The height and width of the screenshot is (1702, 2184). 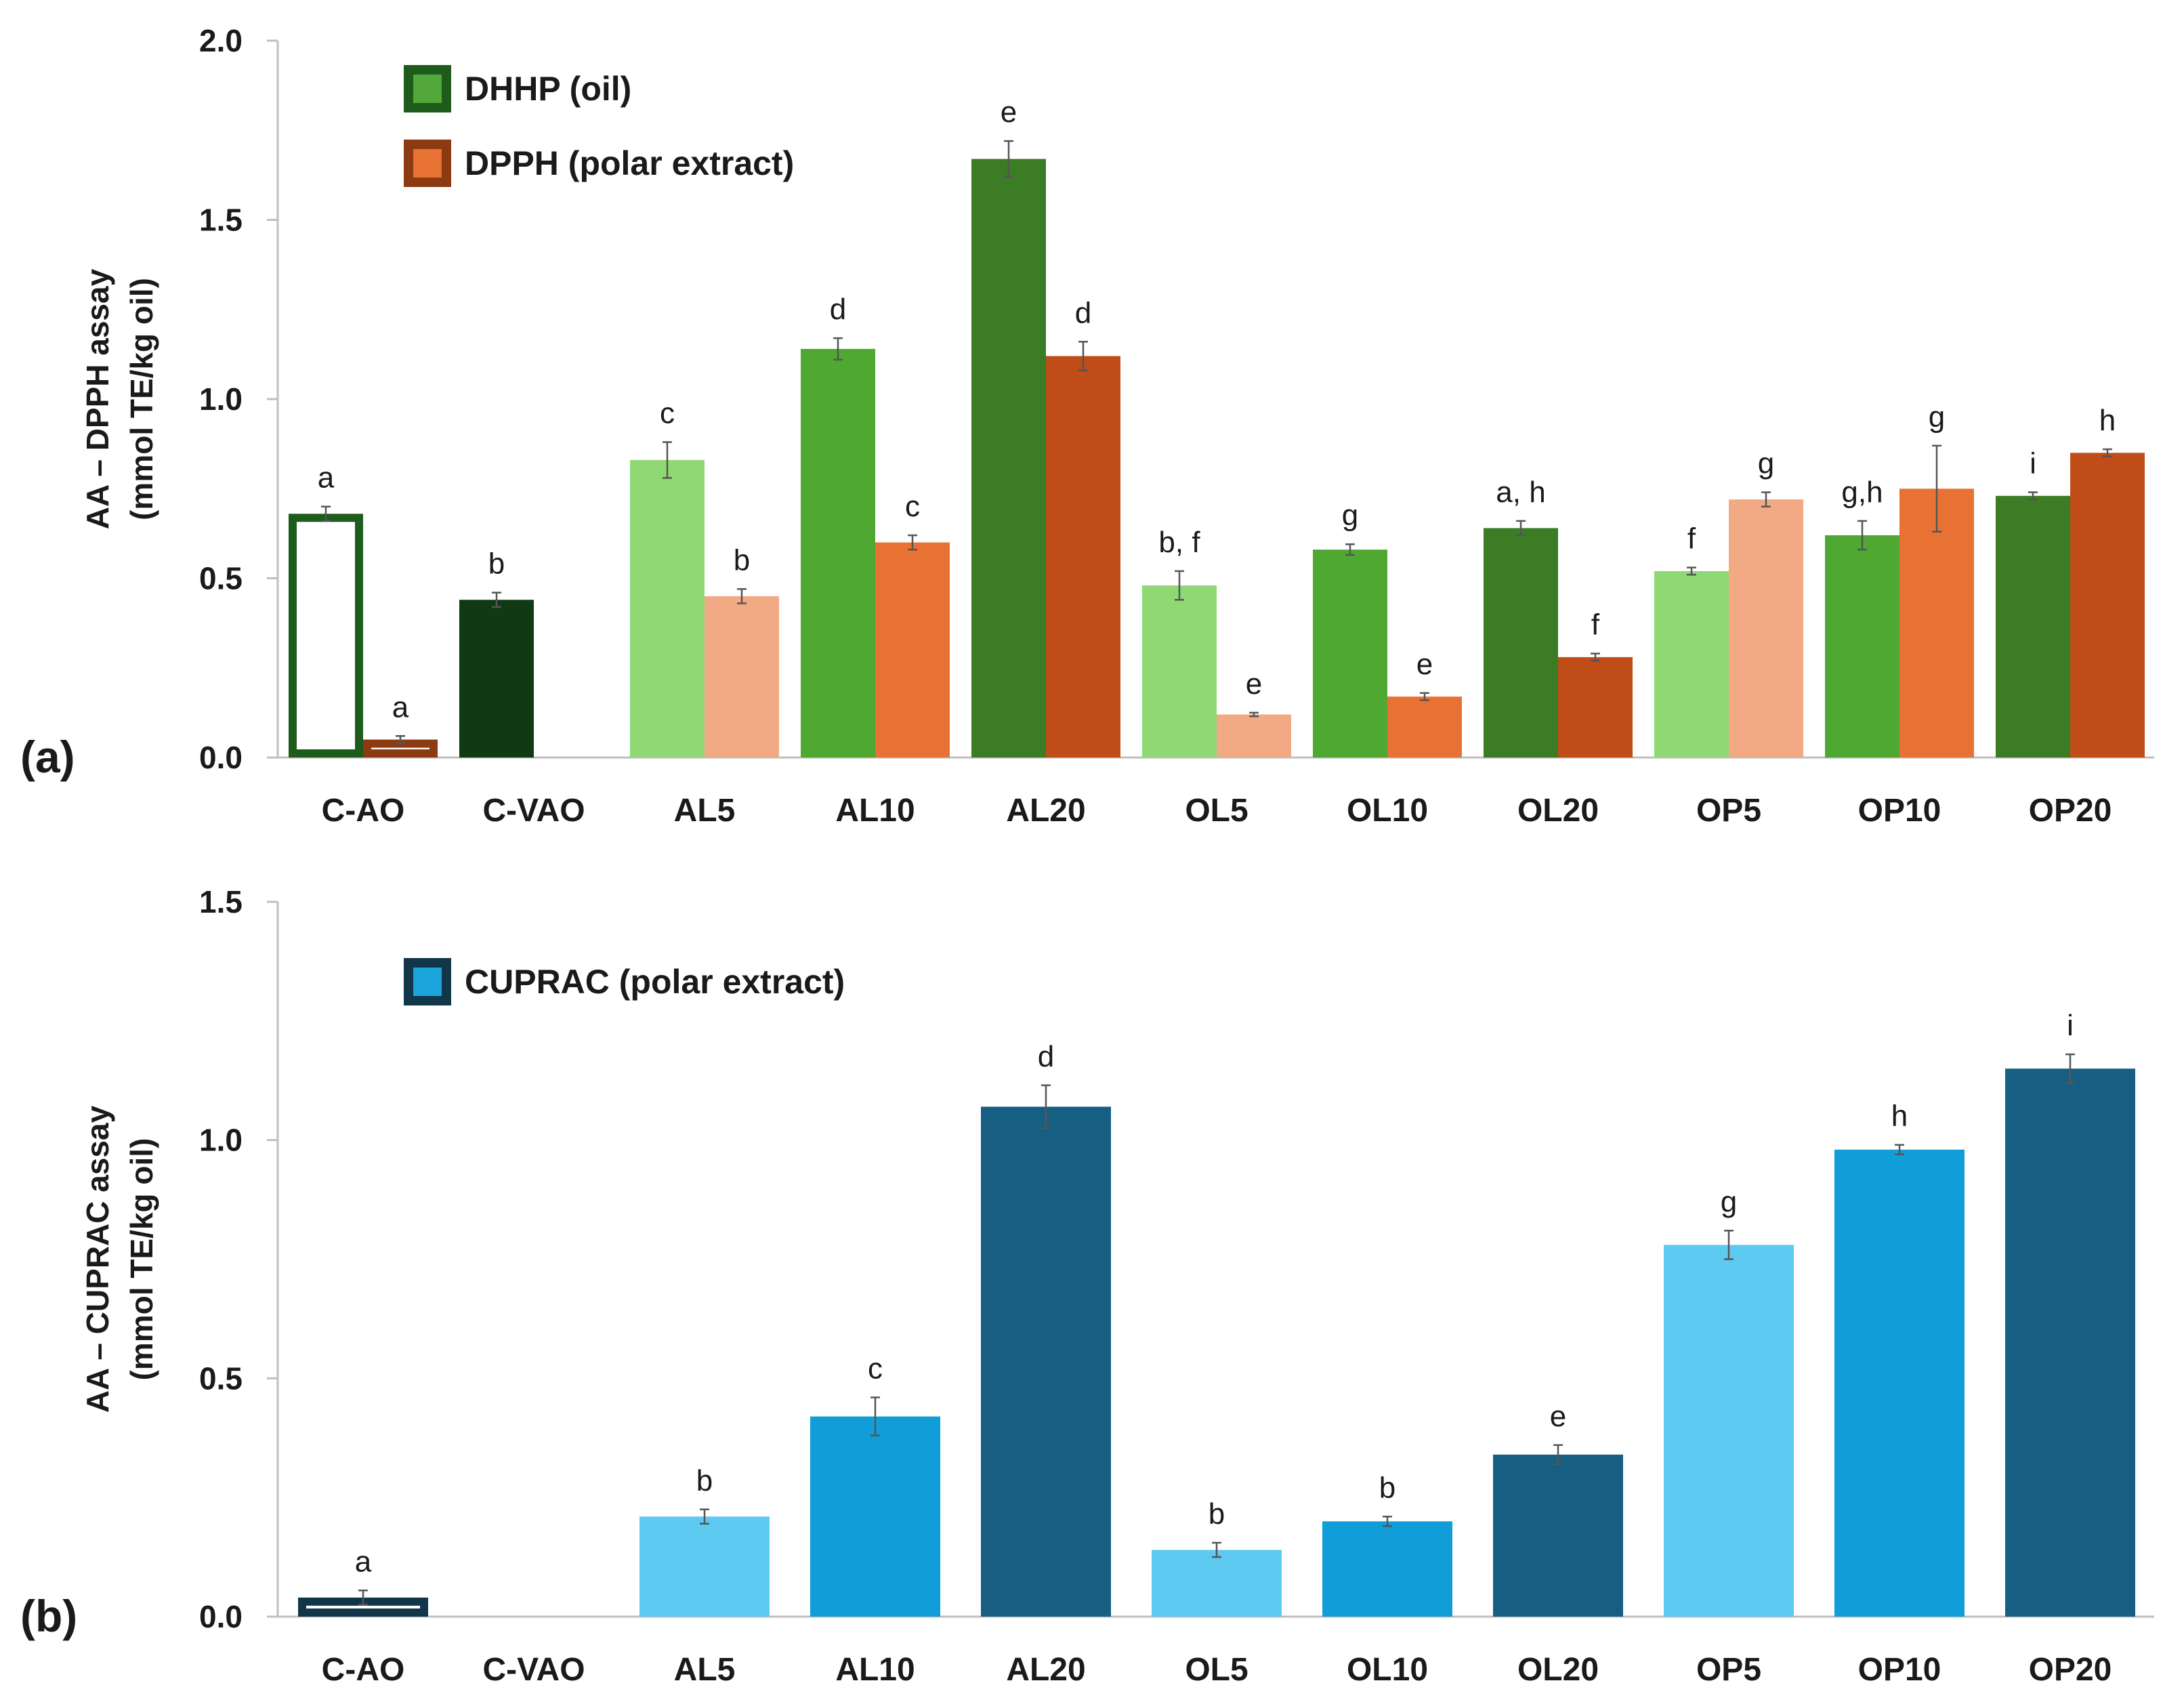 I want to click on y-axis-title-line2: (mmol TE/kg oil), so click(x=141, y=399).